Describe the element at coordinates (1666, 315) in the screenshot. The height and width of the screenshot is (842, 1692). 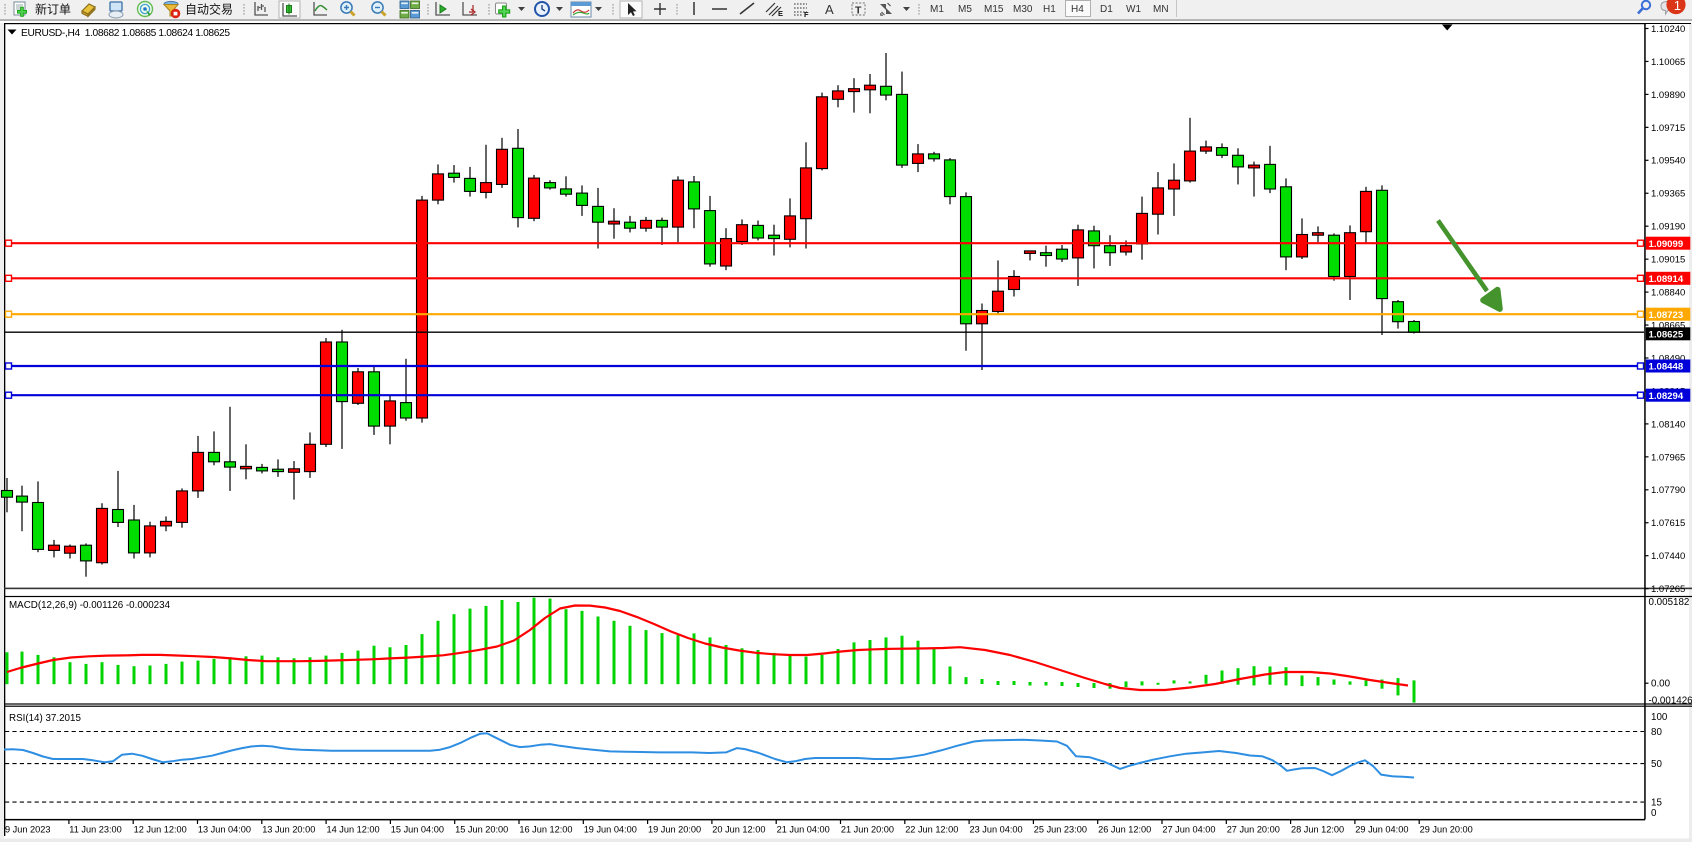
I see `svg-text: 1.08723` at that location.